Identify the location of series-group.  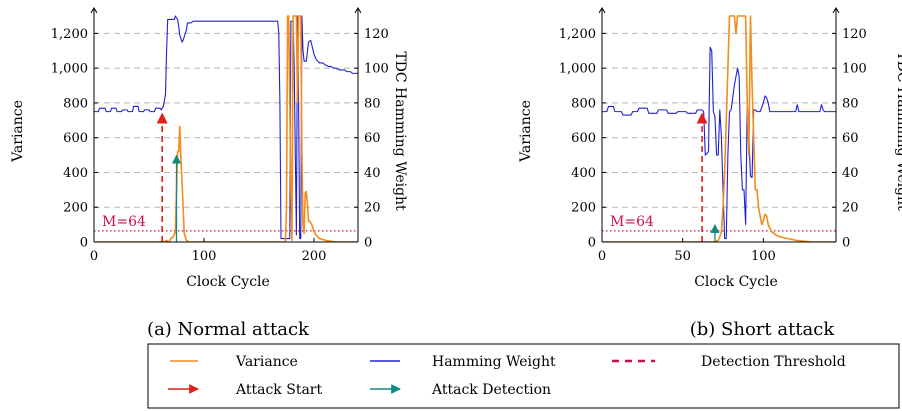
(719, 128).